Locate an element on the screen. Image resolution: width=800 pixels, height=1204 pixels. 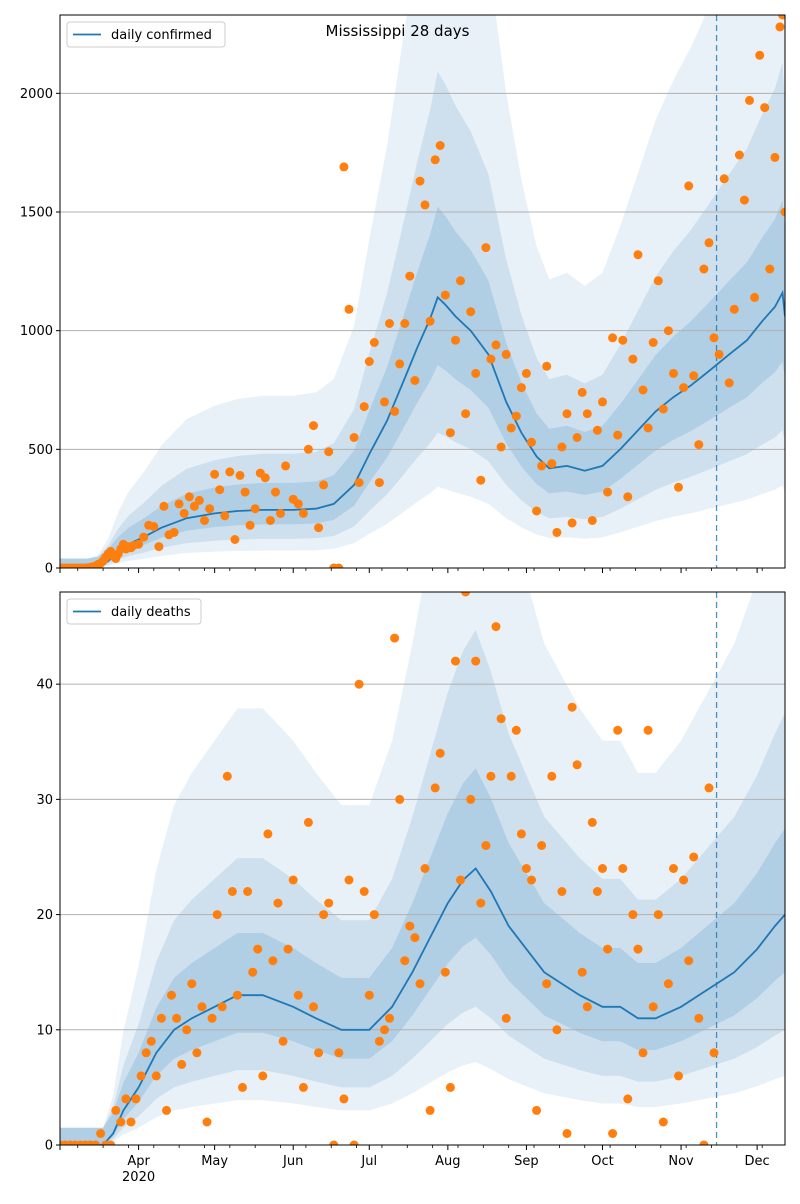
legend-box is located at coordinates (134, 611).